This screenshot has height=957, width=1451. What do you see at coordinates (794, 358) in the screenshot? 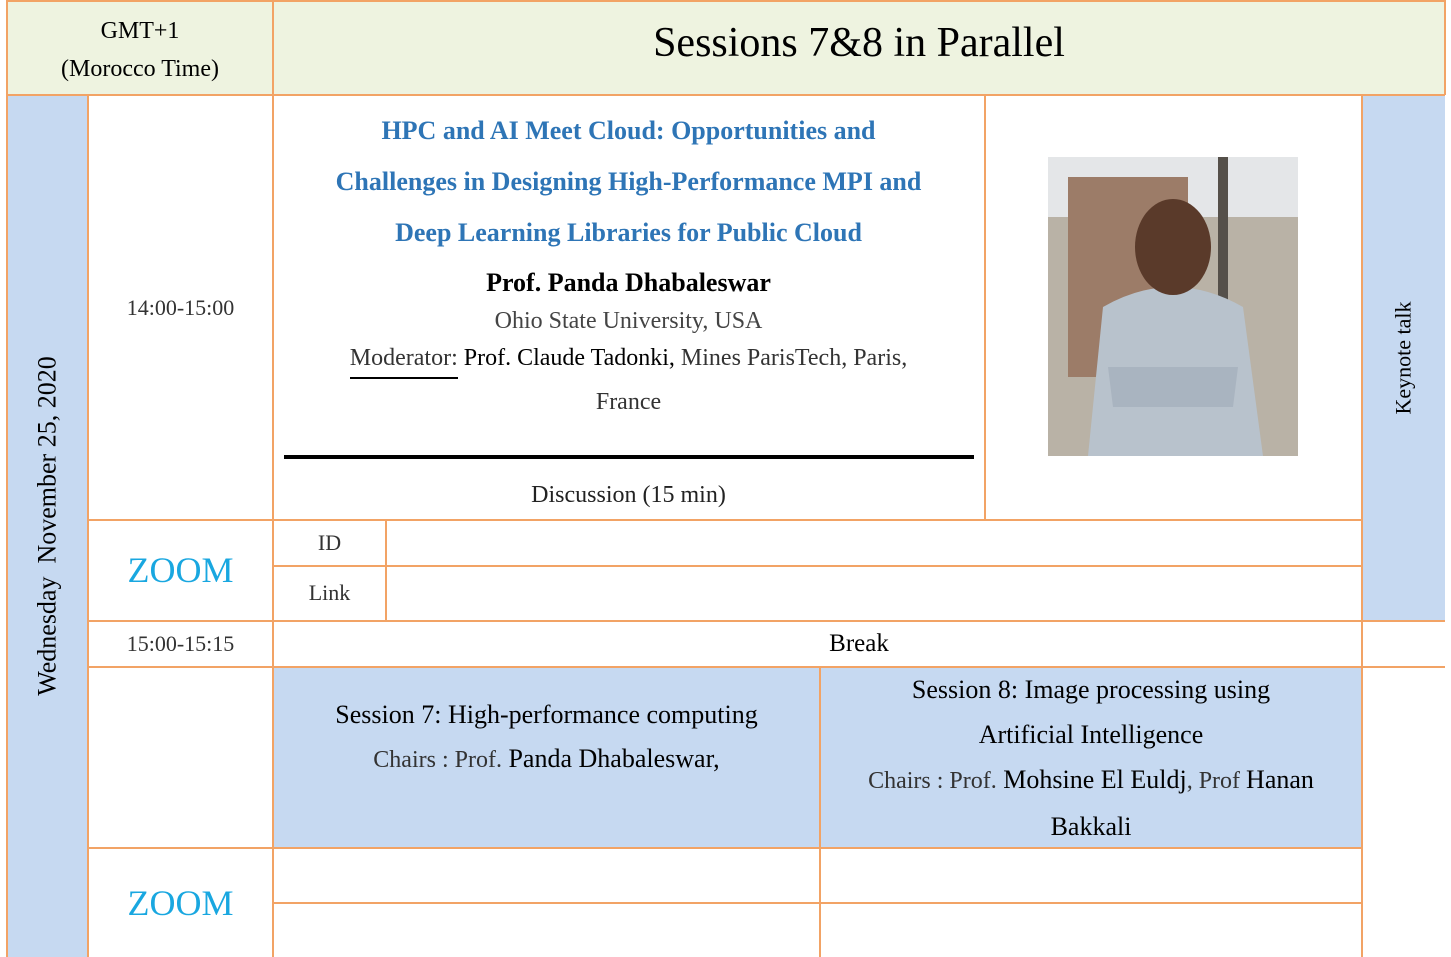
I see `moderator-affiliation: Mines ParisTech, Paris,` at bounding box center [794, 358].